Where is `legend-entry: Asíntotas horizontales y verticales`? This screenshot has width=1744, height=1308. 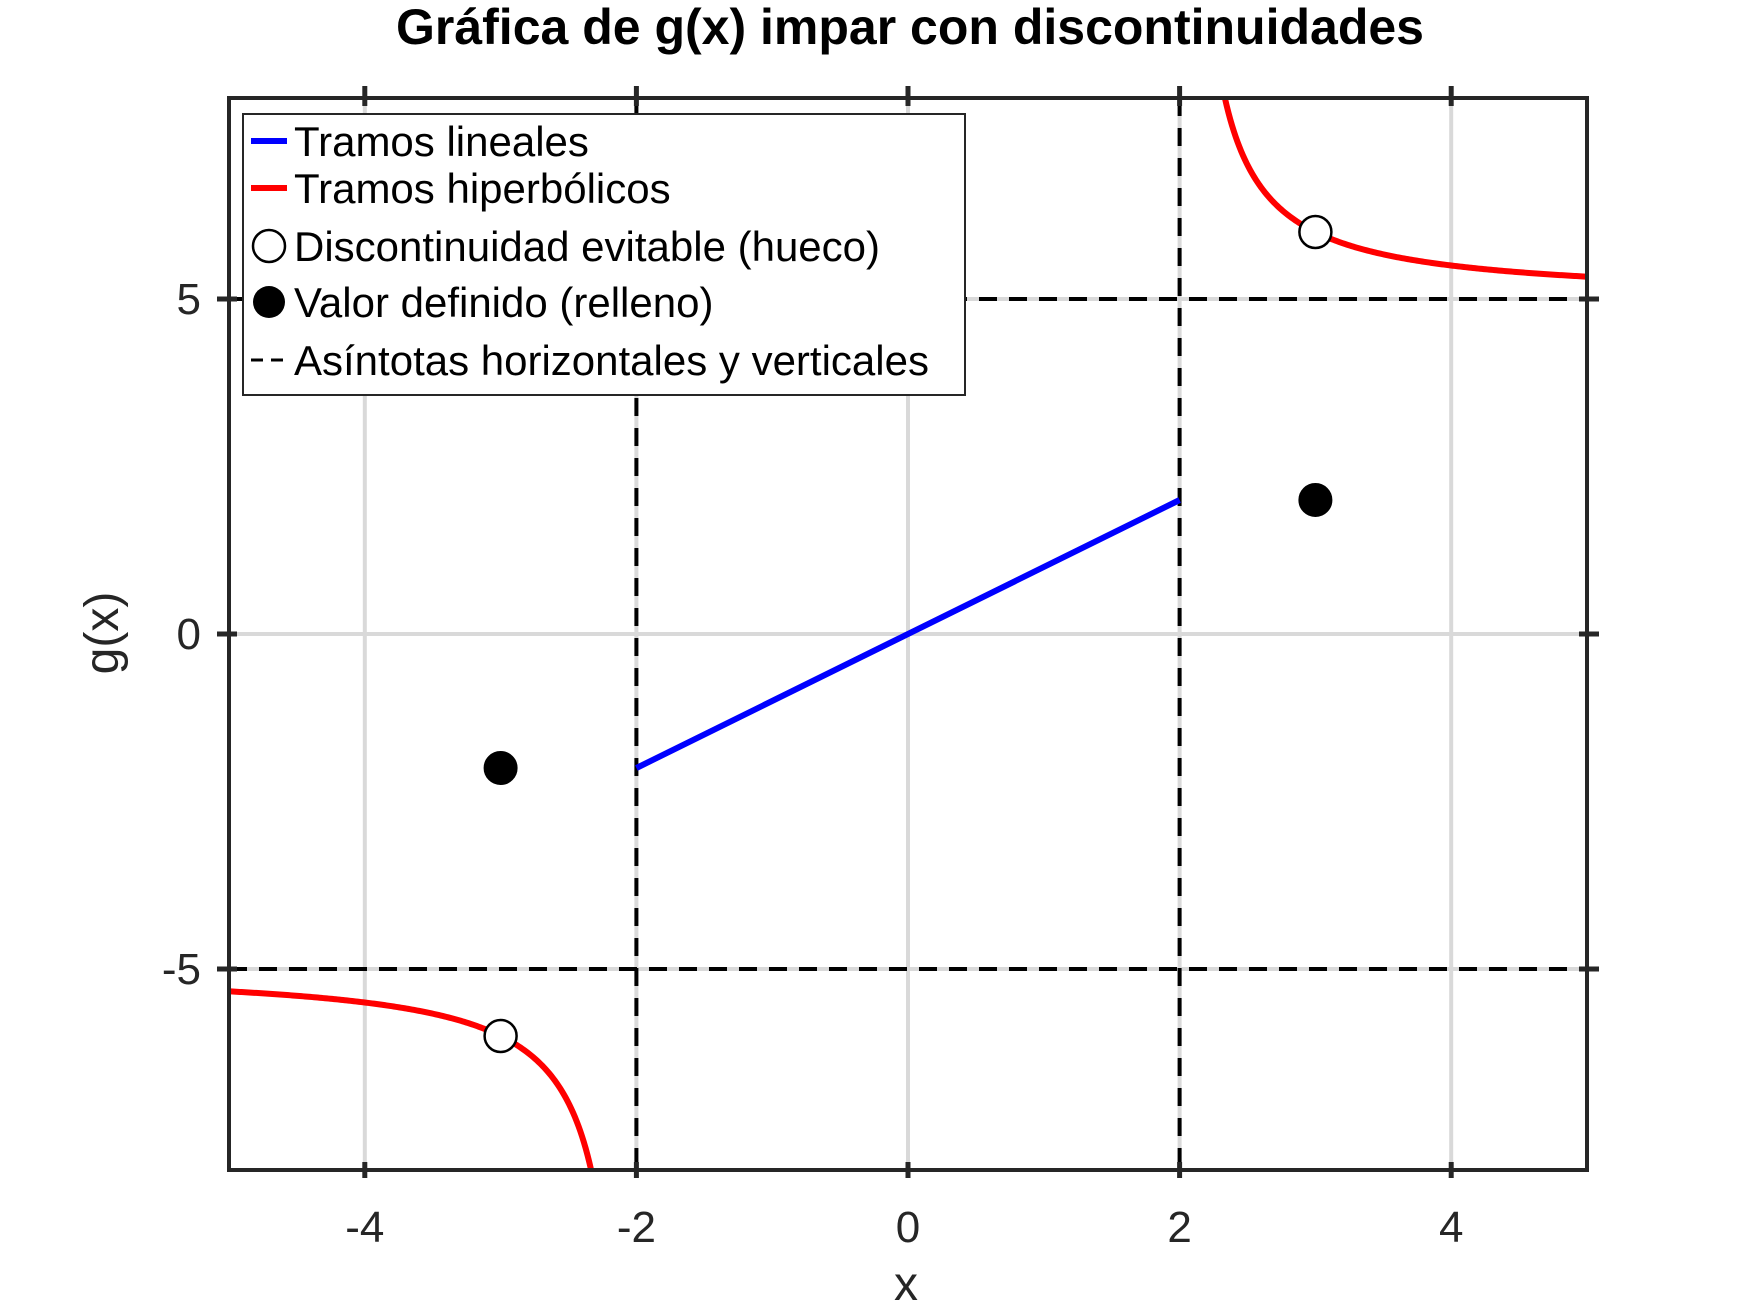
legend-entry: Asíntotas horizontales y verticales is located at coordinates (590, 360).